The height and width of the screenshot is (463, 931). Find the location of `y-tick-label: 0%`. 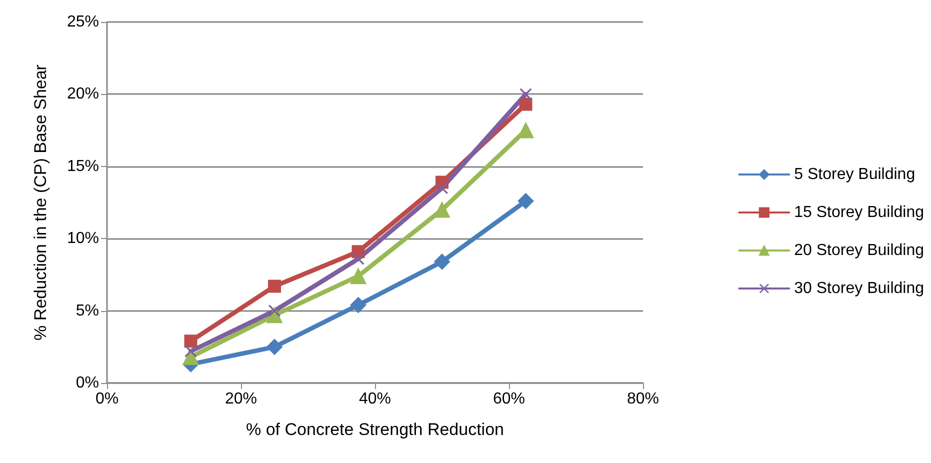

y-tick-label: 0% is located at coordinates (87, 383).